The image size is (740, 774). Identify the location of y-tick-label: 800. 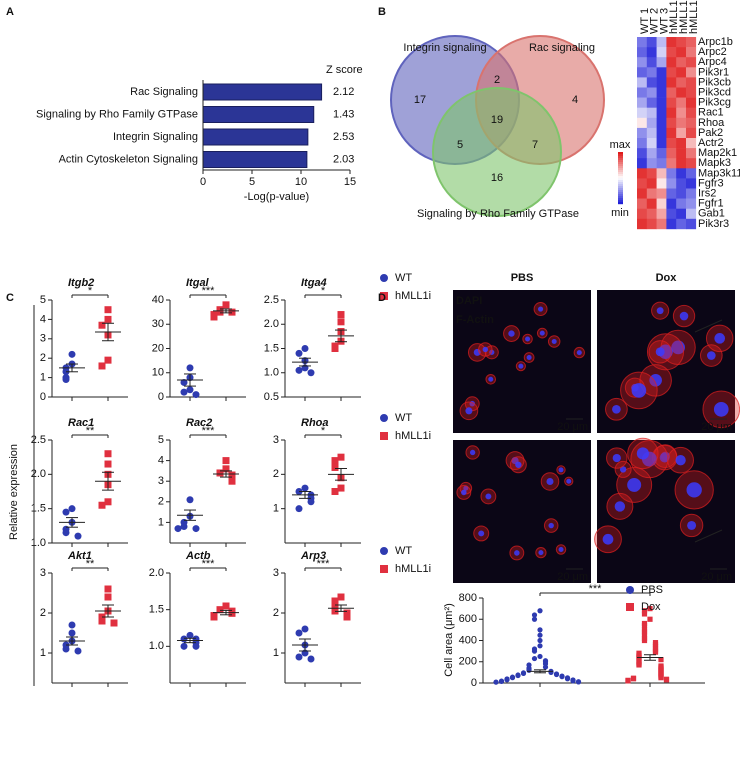
(468, 598).